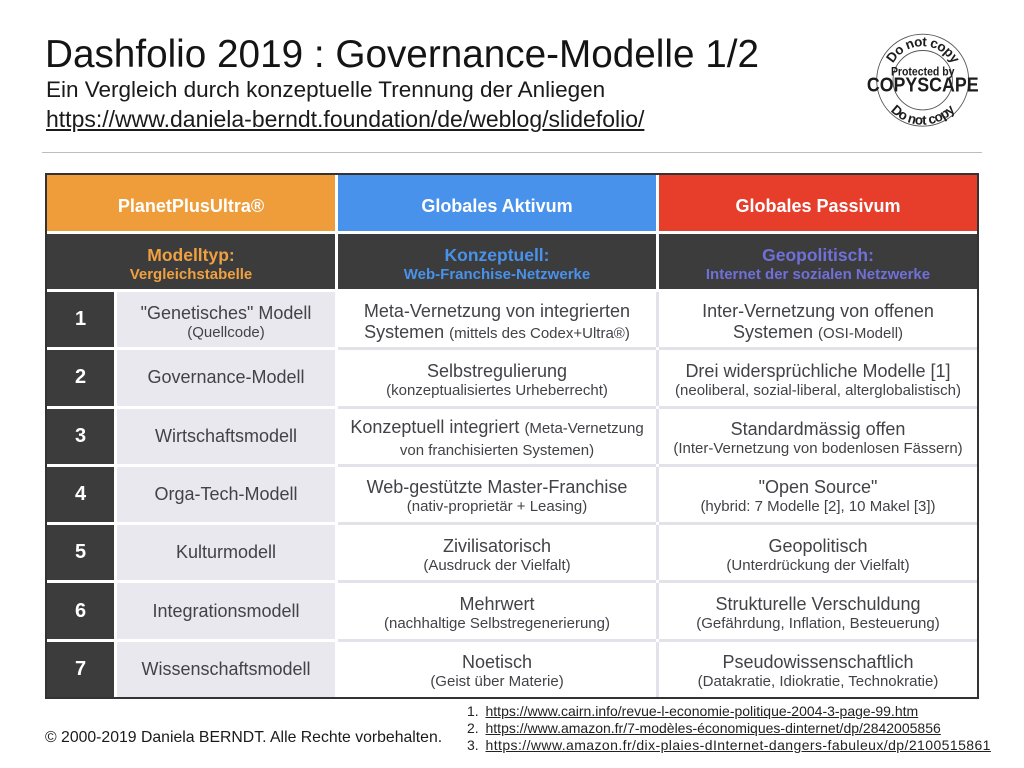 Image resolution: width=1024 pixels, height=768 pixels. I want to click on svg-text: Protected by, so click(923, 72).